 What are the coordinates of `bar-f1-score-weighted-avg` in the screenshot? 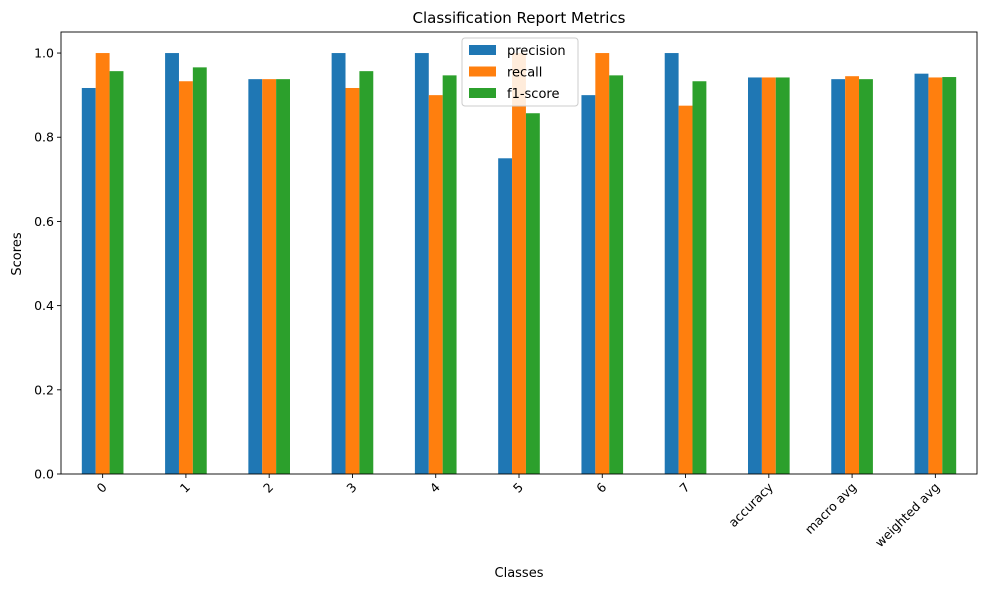 It's located at (949, 275).